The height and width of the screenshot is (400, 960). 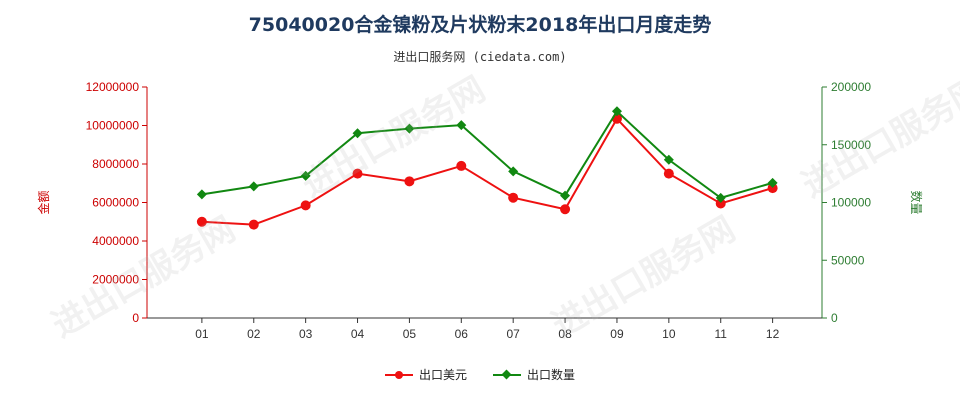 What do you see at coordinates (254, 334) in the screenshot?
I see `x-tick-label: 02` at bounding box center [254, 334].